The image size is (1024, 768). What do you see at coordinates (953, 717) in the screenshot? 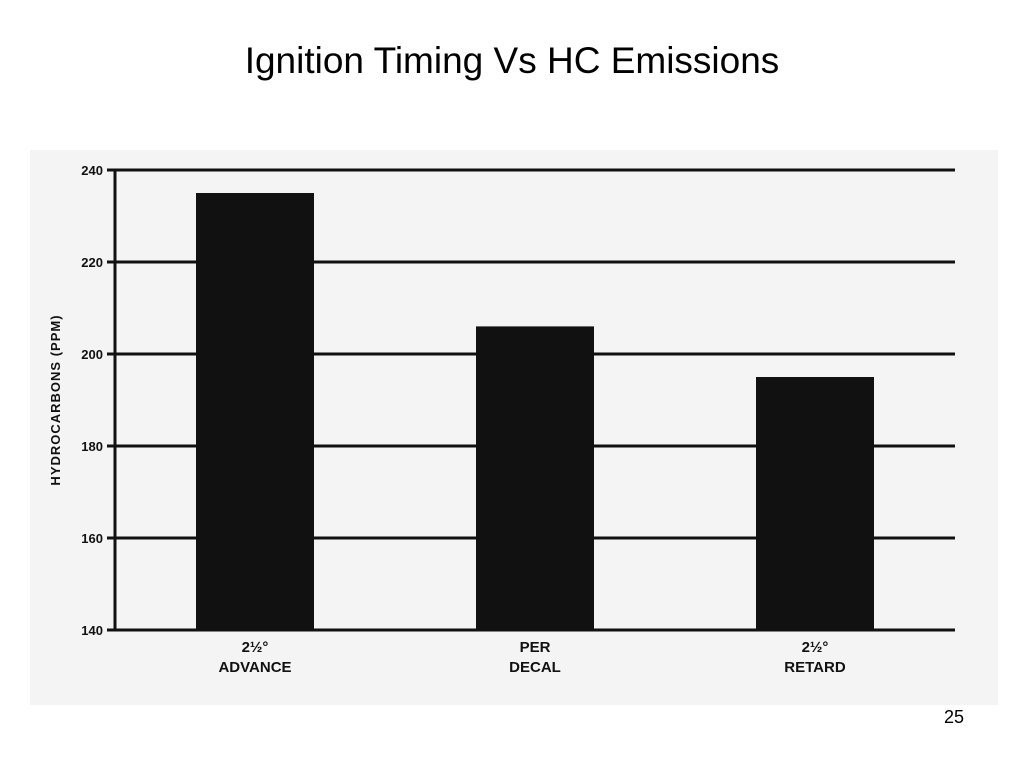
I see `page-number: 25` at bounding box center [953, 717].